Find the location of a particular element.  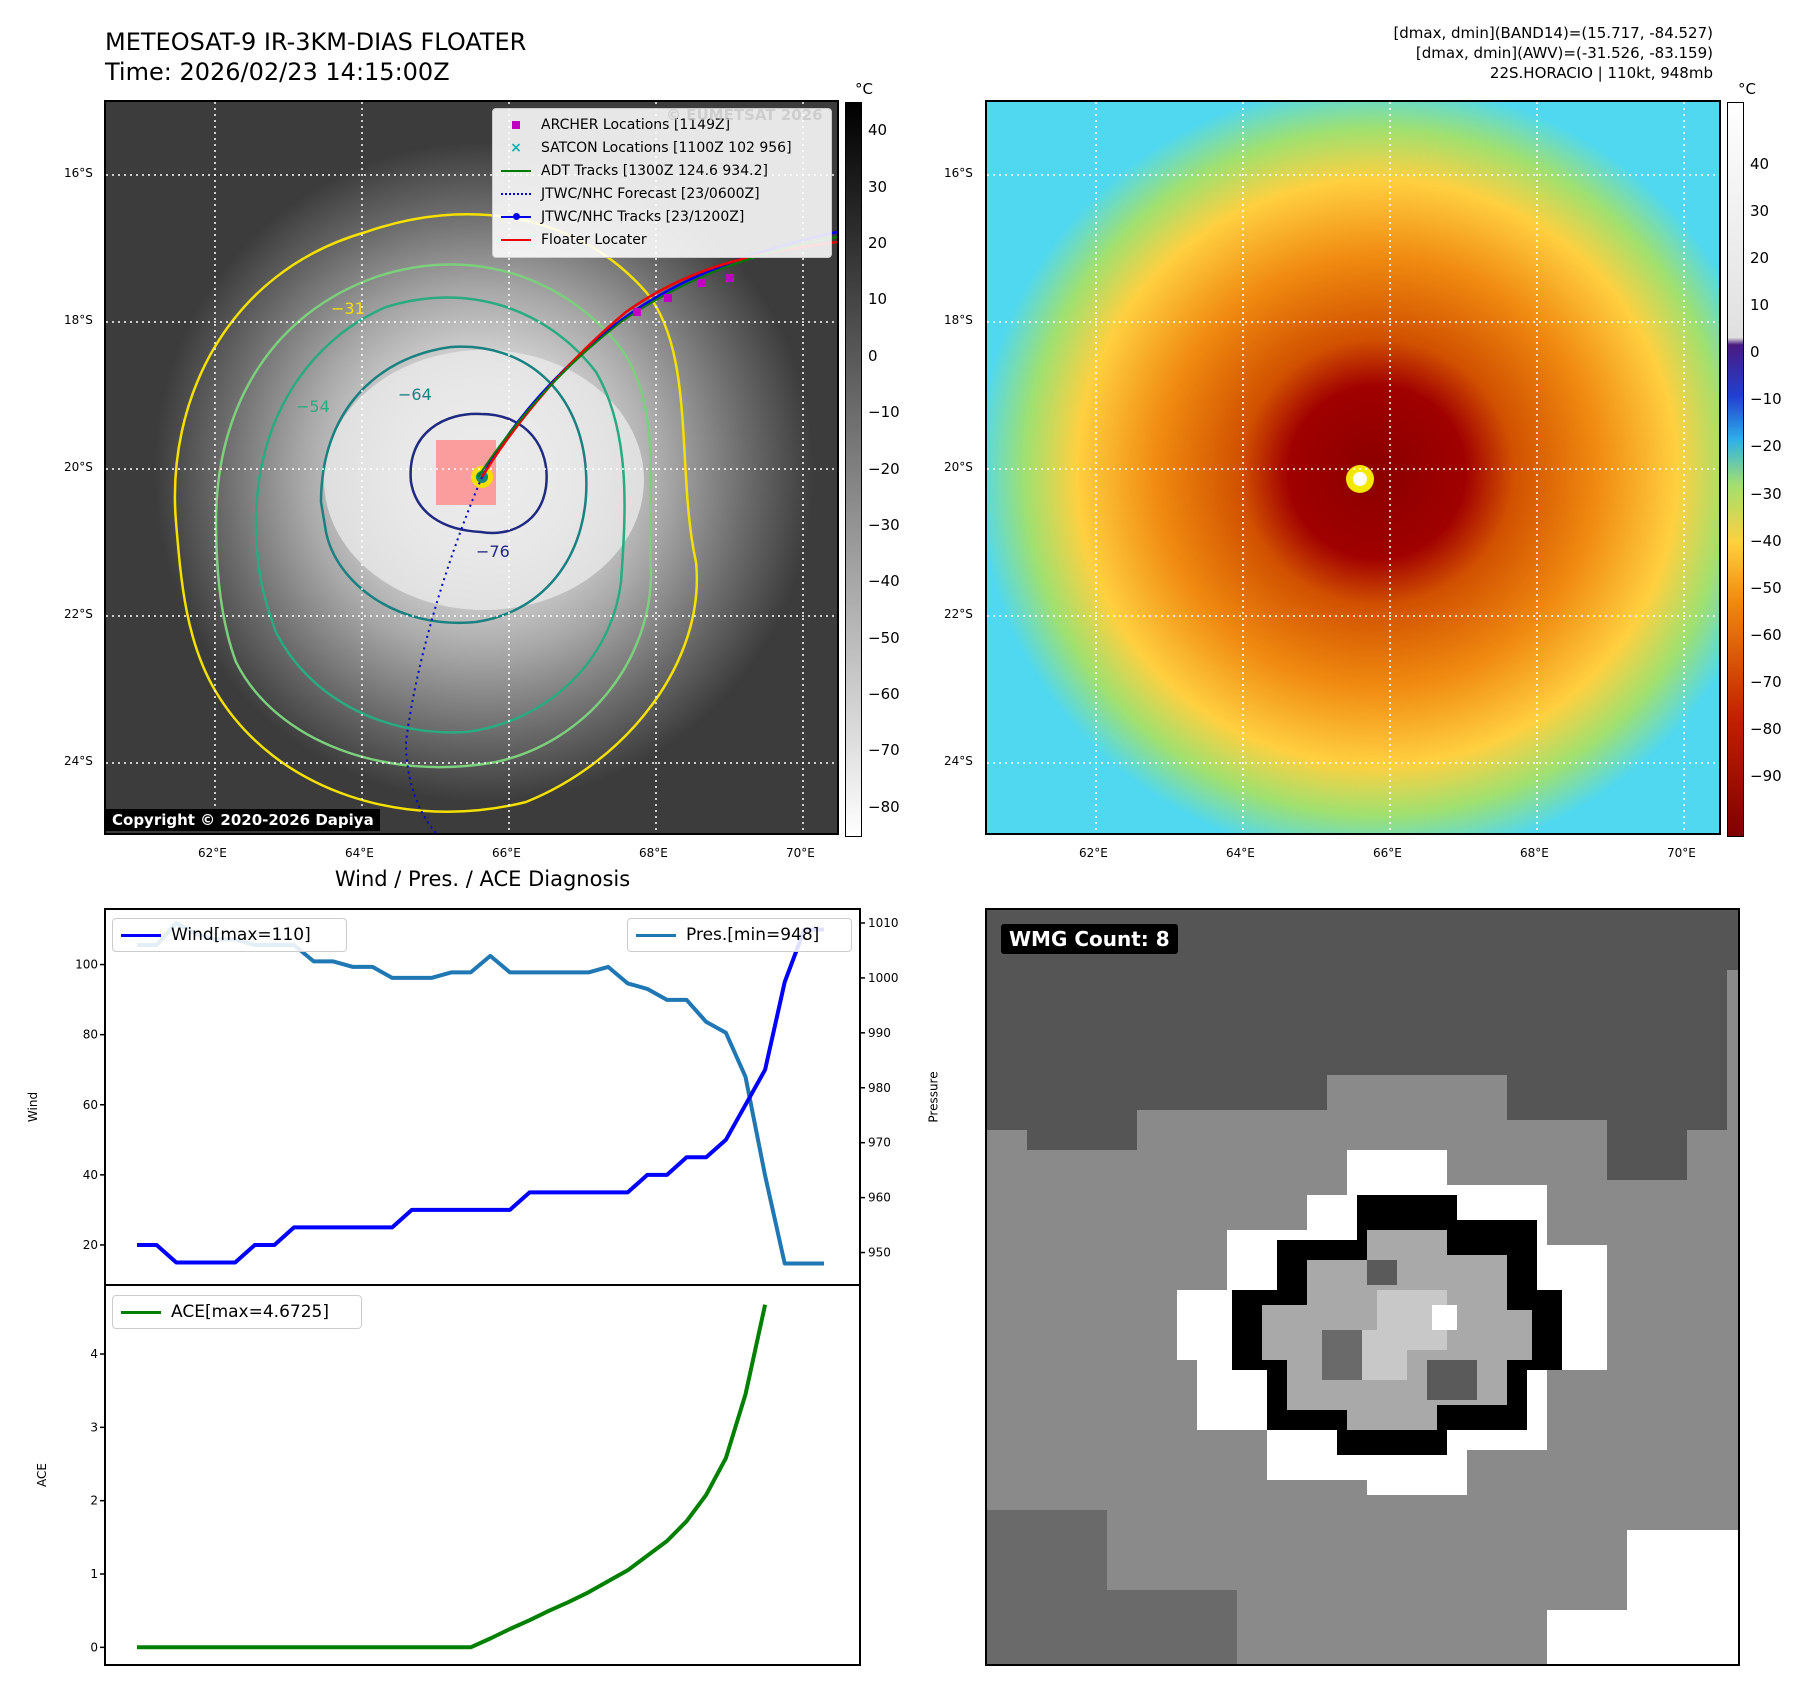

wind-tick-label: 80 is located at coordinates (90, 1035).